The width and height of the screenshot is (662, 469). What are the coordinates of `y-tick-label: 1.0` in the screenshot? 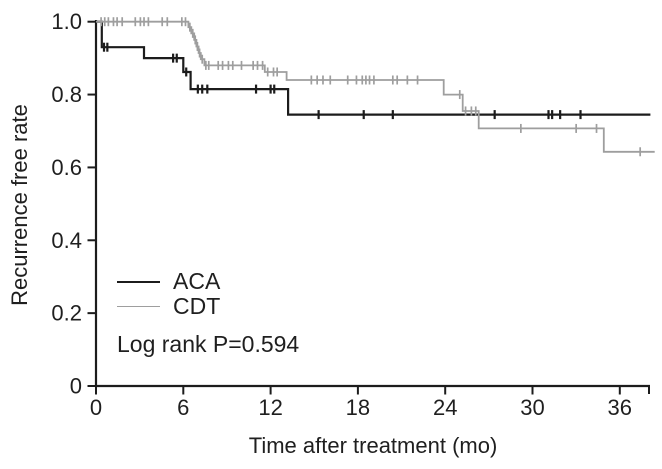 It's located at (66, 21).